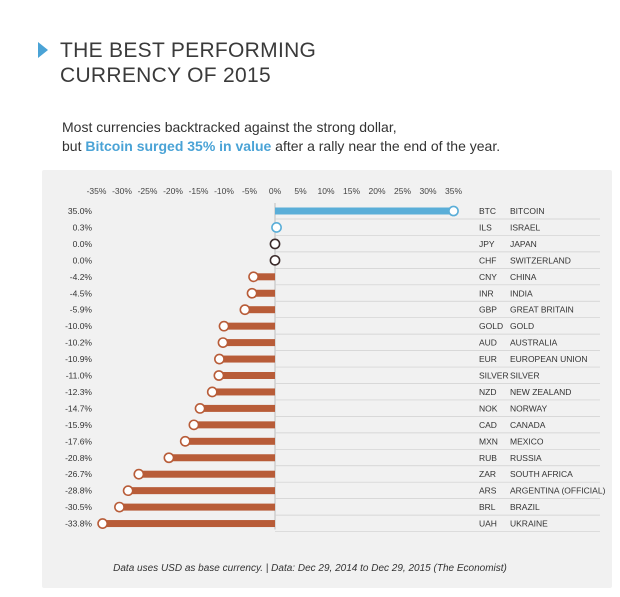  I want to click on currency-code: INR, so click(486, 293).